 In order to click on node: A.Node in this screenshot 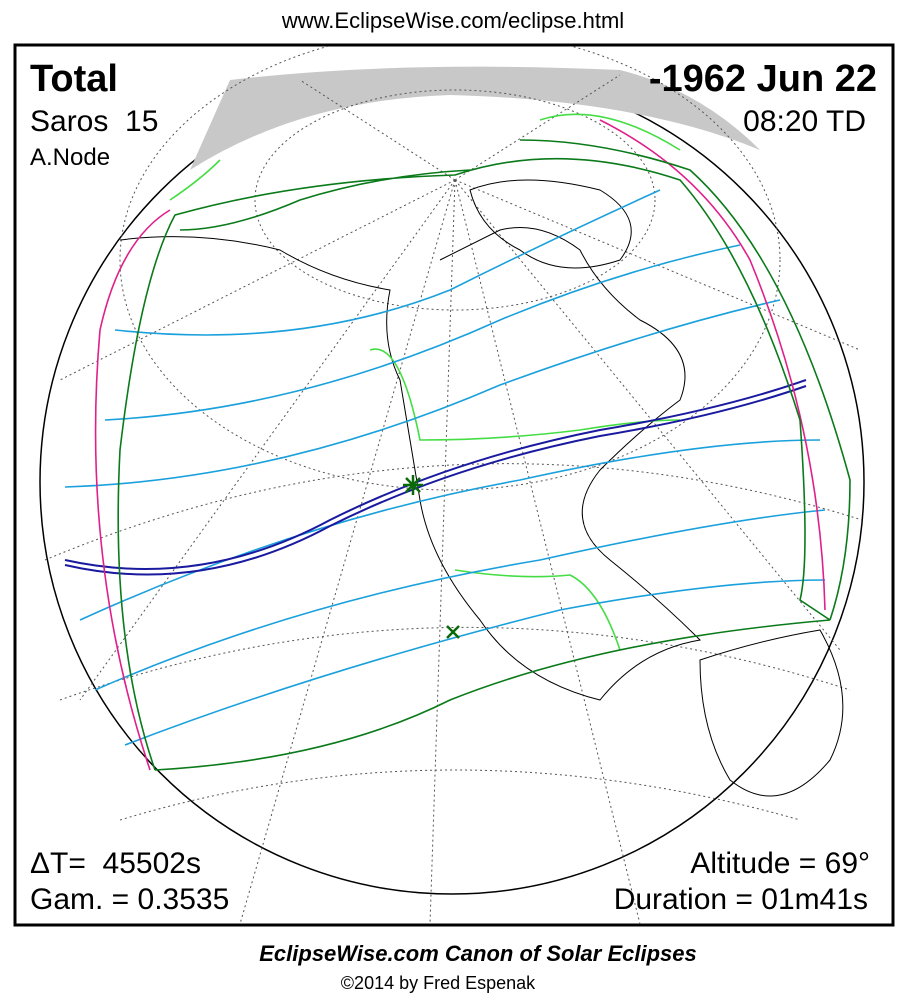, I will do `click(70, 157)`.